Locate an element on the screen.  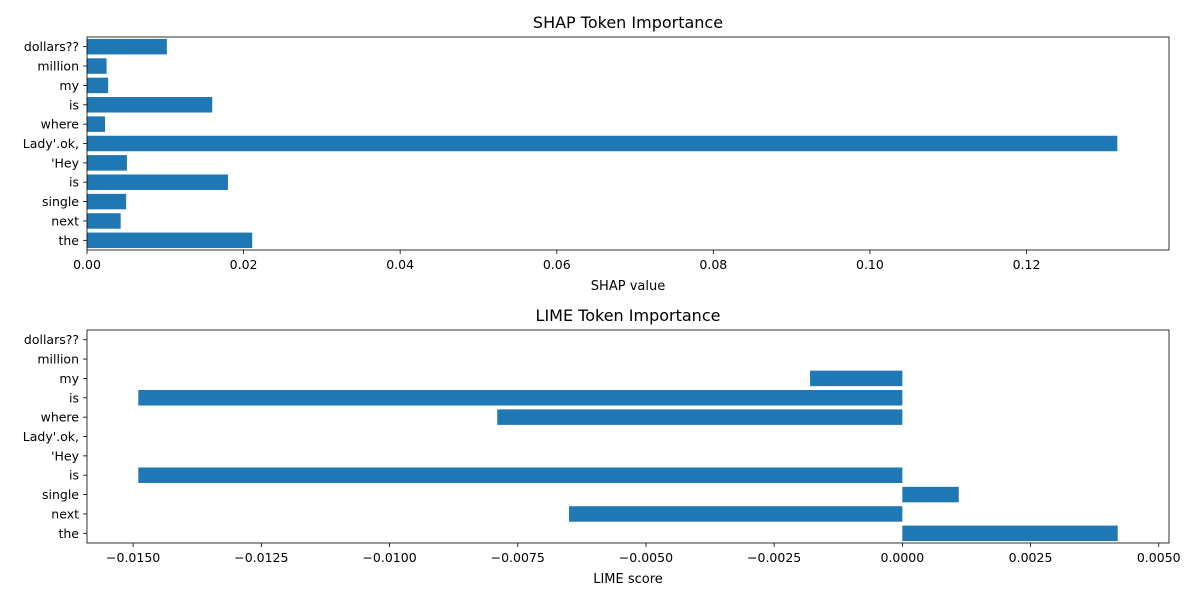
lime-xtick-label: −0.0050 is located at coordinates (646, 557).